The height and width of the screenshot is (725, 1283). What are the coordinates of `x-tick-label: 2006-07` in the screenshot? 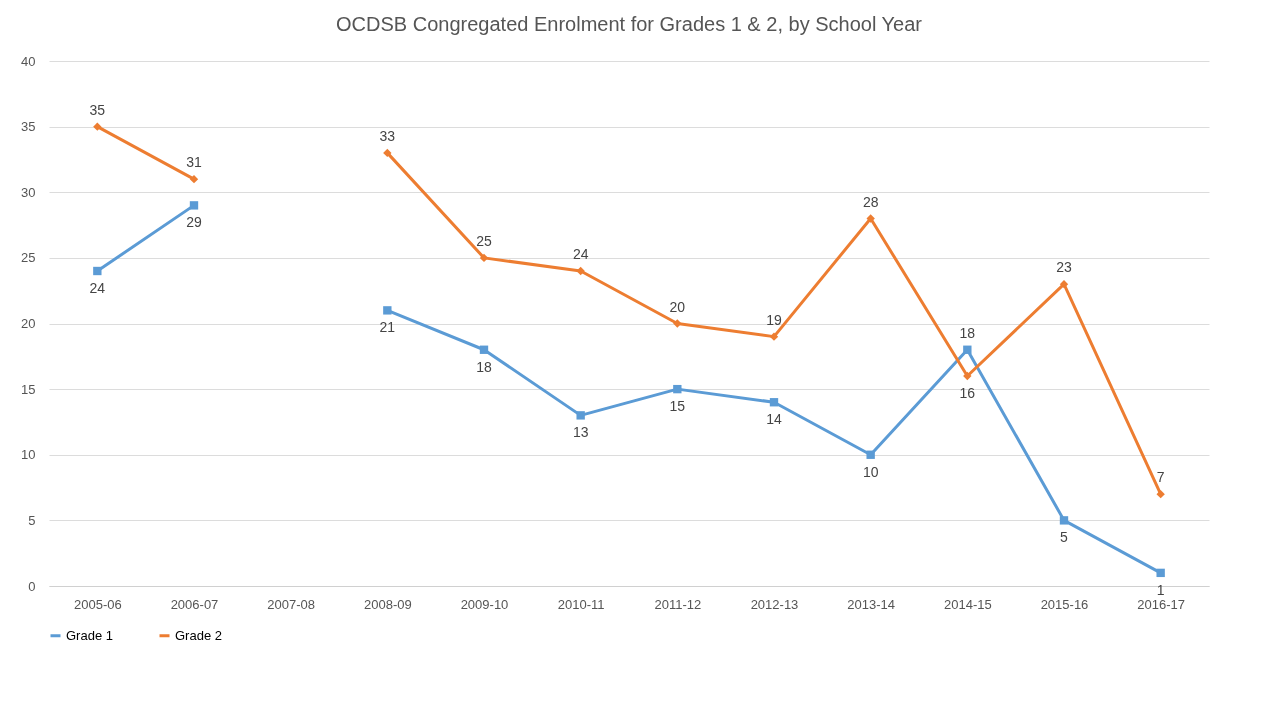 It's located at (194, 604).